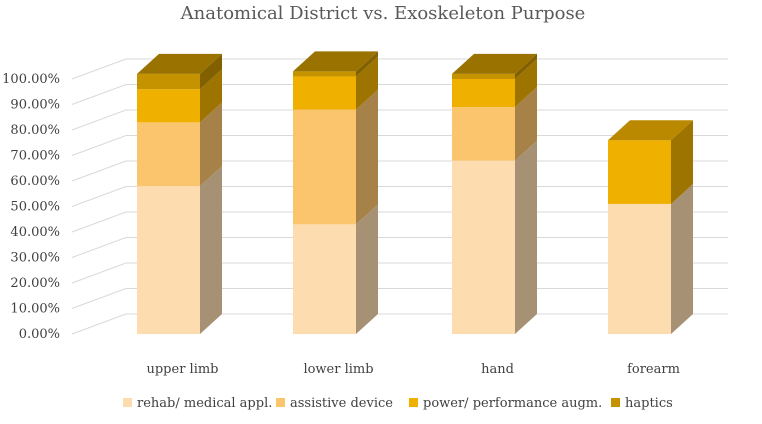 Image resolution: width=762 pixels, height=424 pixels. Describe the element at coordinates (412, 369) in the screenshot. I see `x-axis: upper limb lower limb hand forearm` at that location.